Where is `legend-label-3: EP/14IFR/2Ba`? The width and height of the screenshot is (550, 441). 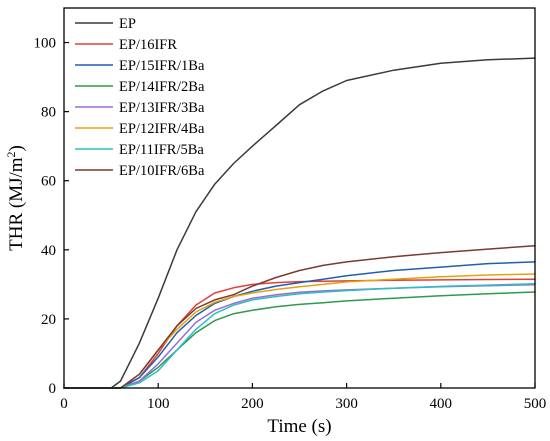 legend-label-3: EP/14IFR/2Ba is located at coordinates (162, 87).